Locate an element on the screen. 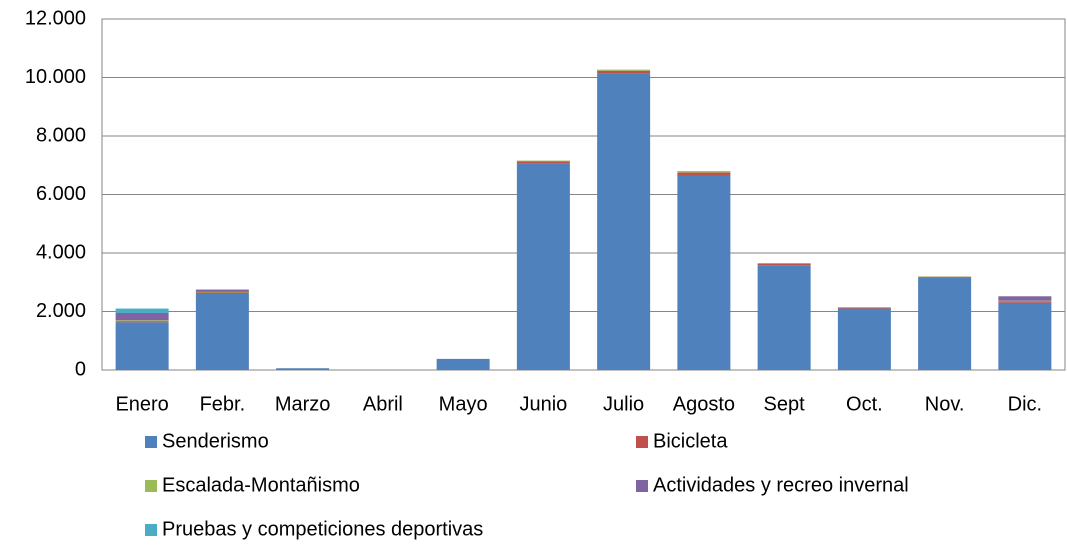 Image resolution: width=1067 pixels, height=545 pixels. x-tick-label: Febr. is located at coordinates (223, 404).